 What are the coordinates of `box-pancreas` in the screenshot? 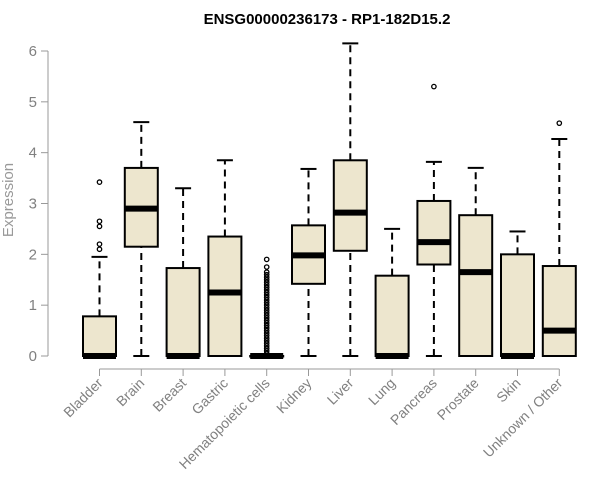 It's located at (434, 220).